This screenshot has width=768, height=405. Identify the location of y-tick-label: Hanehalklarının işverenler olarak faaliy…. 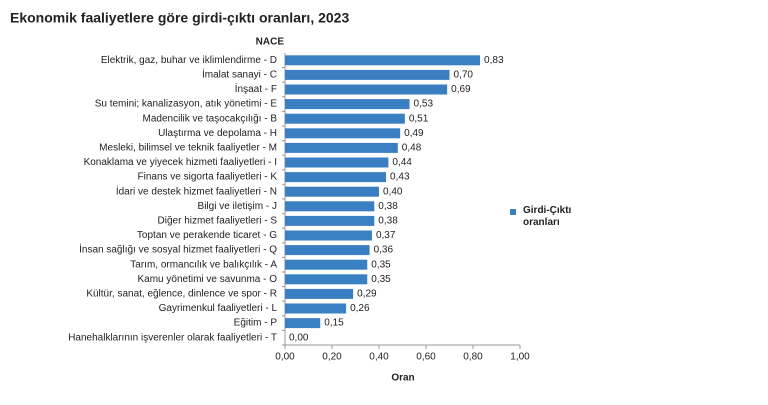
(172, 337).